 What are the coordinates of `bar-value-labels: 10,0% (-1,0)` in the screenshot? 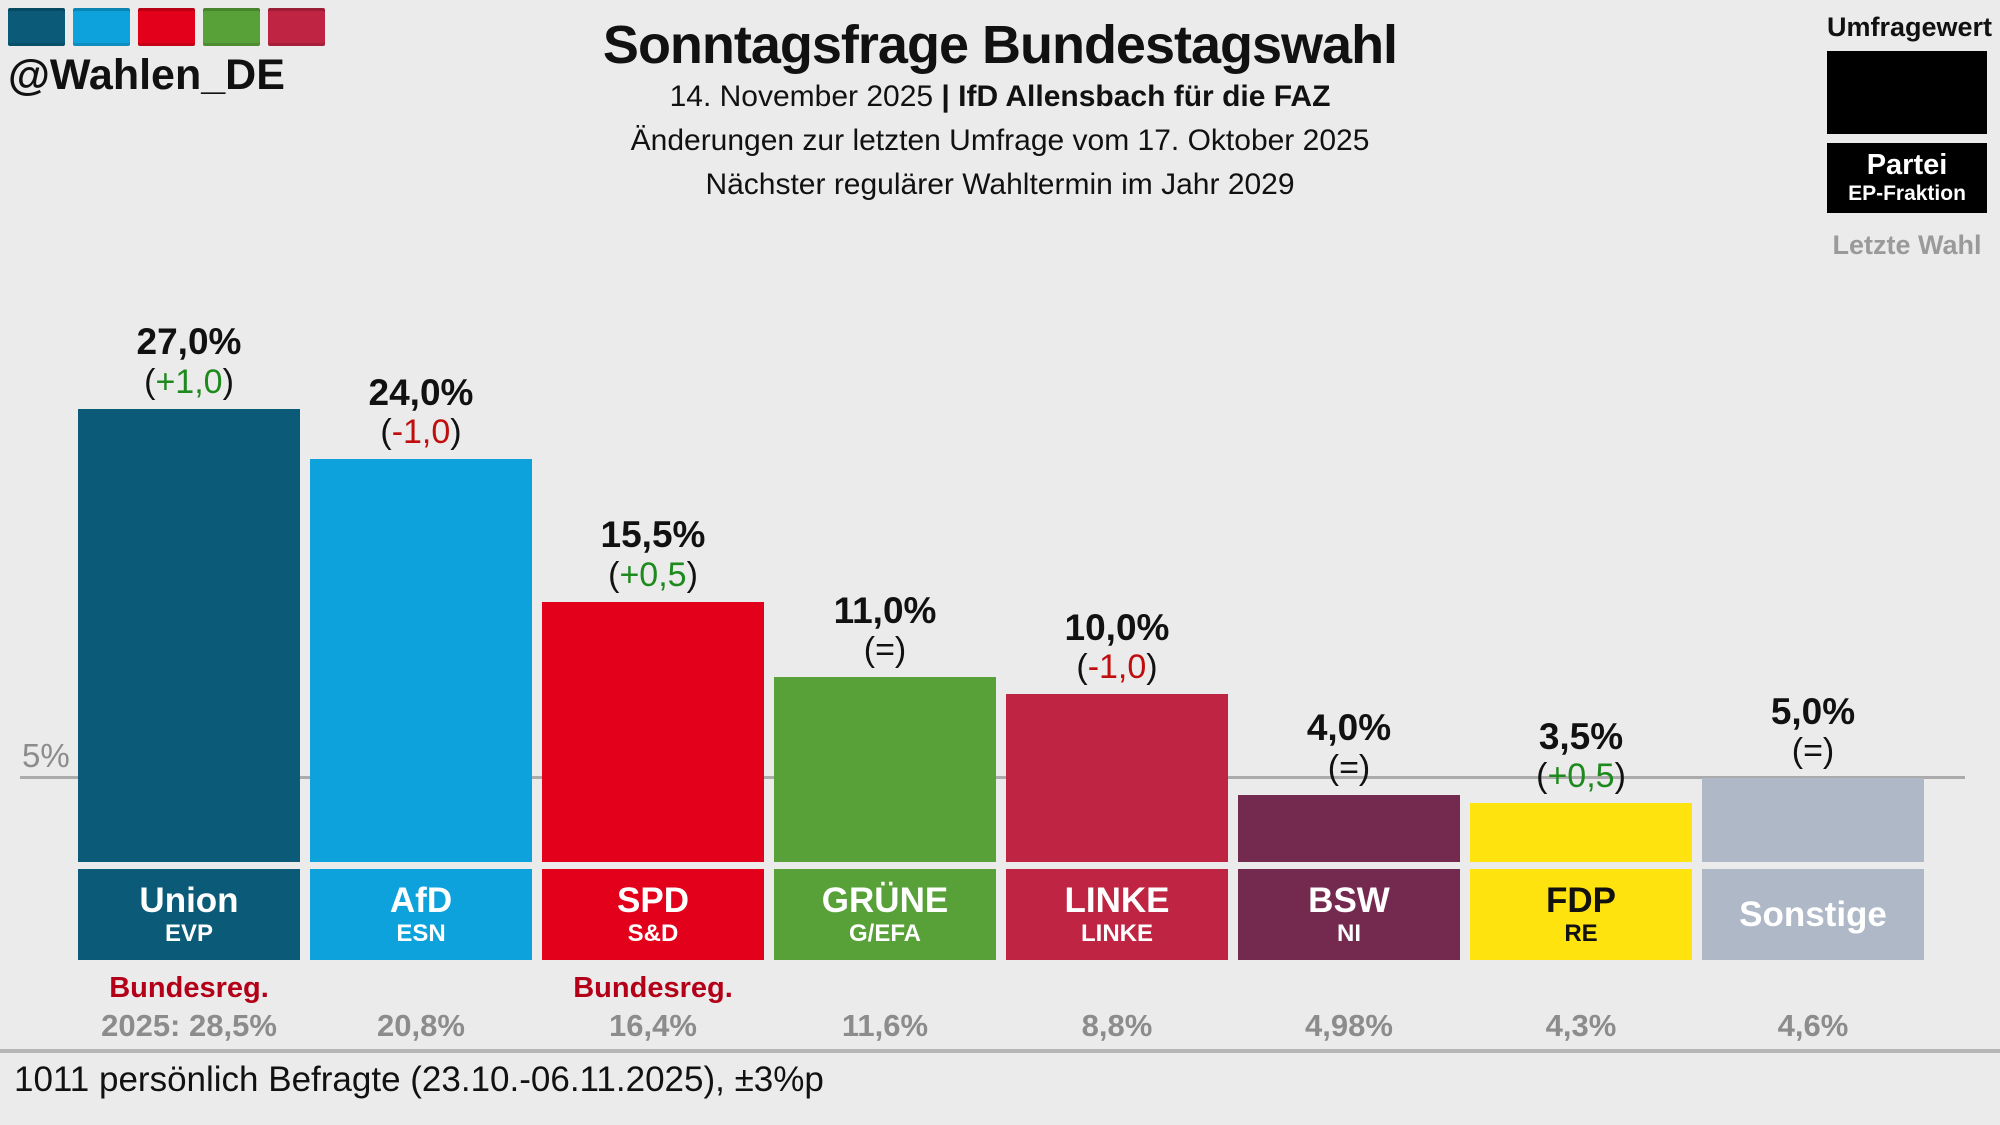 It's located at (1117, 647).